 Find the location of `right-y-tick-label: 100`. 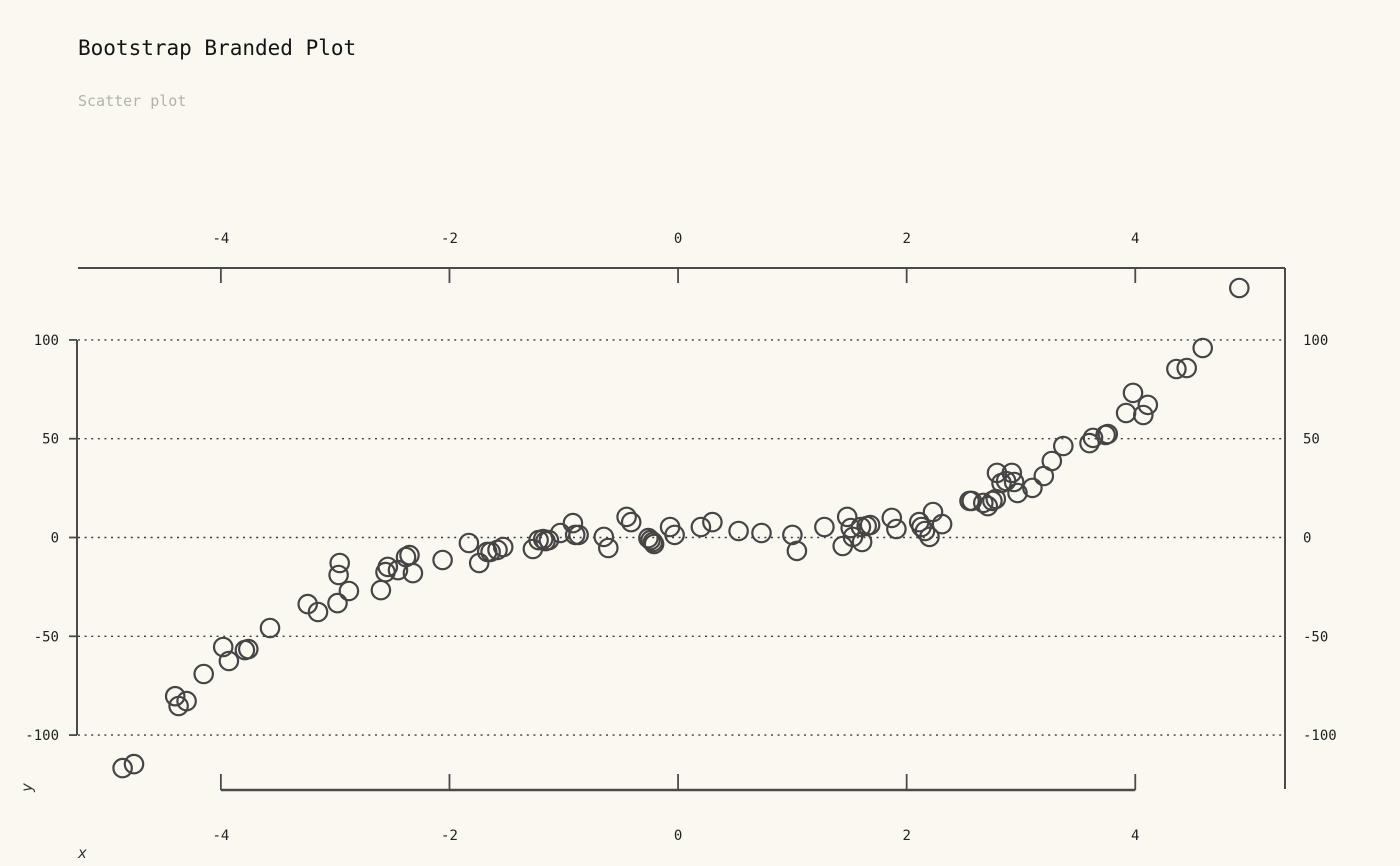

right-y-tick-label: 100 is located at coordinates (1315, 341).